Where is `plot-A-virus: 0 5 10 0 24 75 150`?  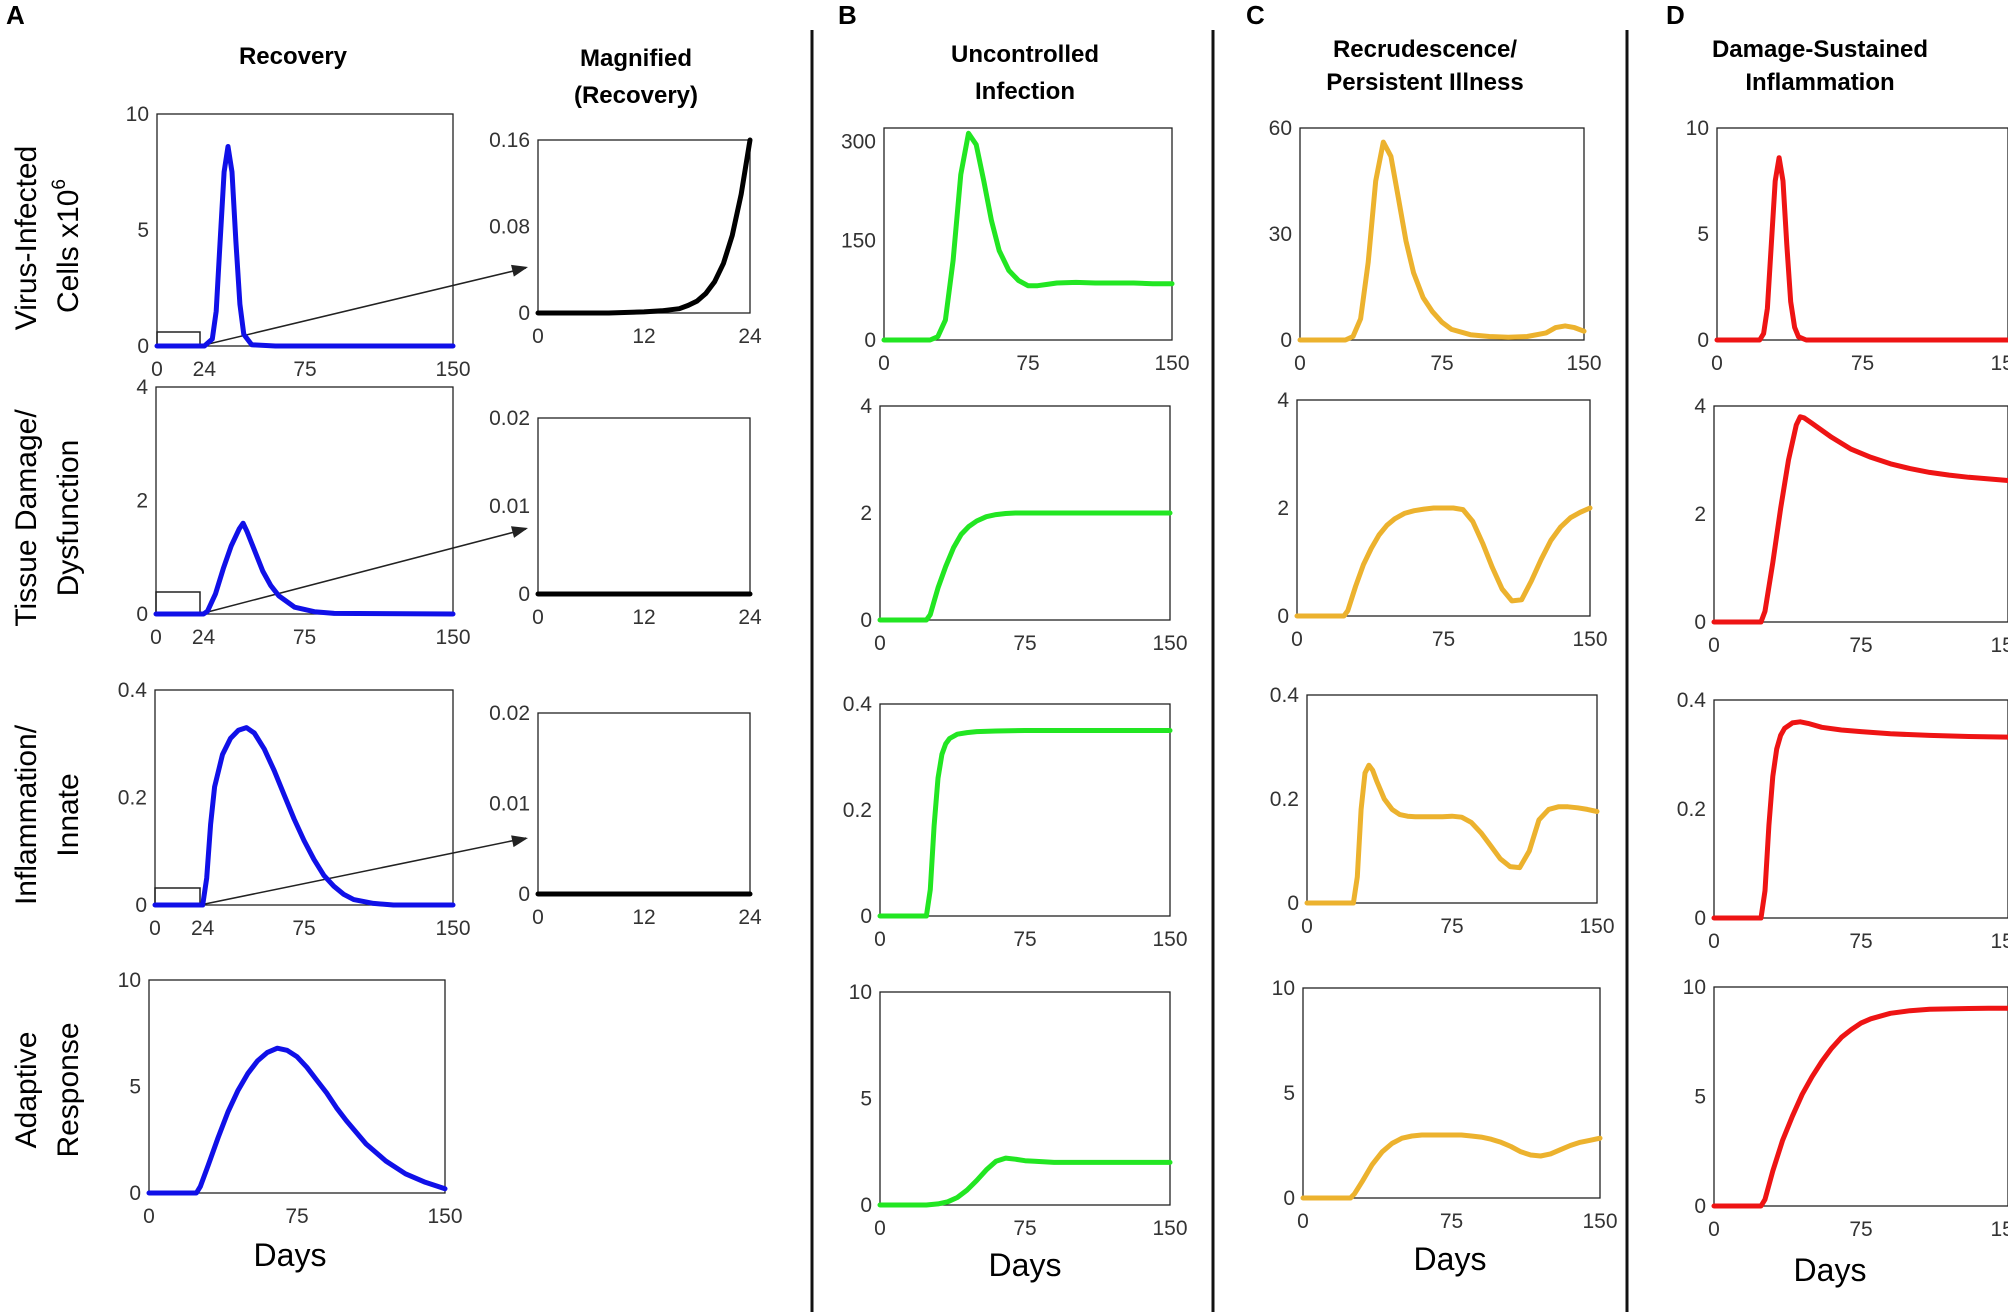 plot-A-virus: 0 5 10 0 24 75 150 is located at coordinates (298, 242).